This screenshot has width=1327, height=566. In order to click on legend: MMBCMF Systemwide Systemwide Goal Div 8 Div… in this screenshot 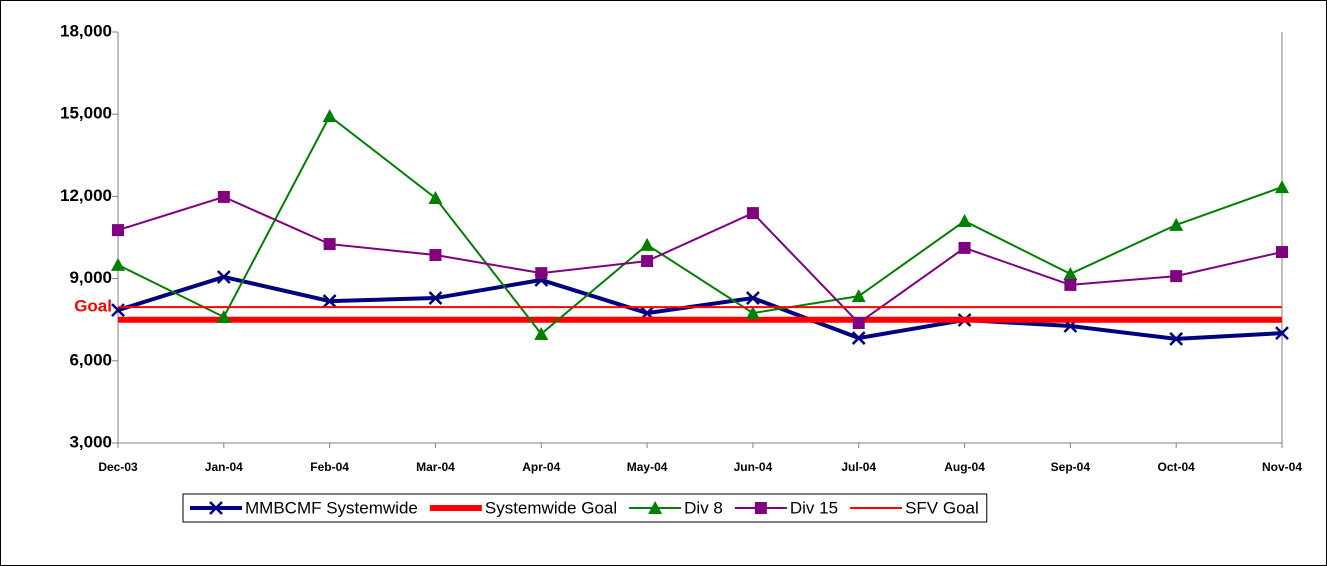, I will do `click(585, 508)`.